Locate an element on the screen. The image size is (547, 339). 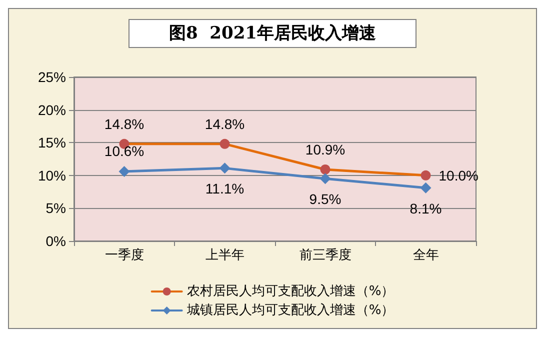
y-tick-label: 10% is located at coordinates (52, 175).